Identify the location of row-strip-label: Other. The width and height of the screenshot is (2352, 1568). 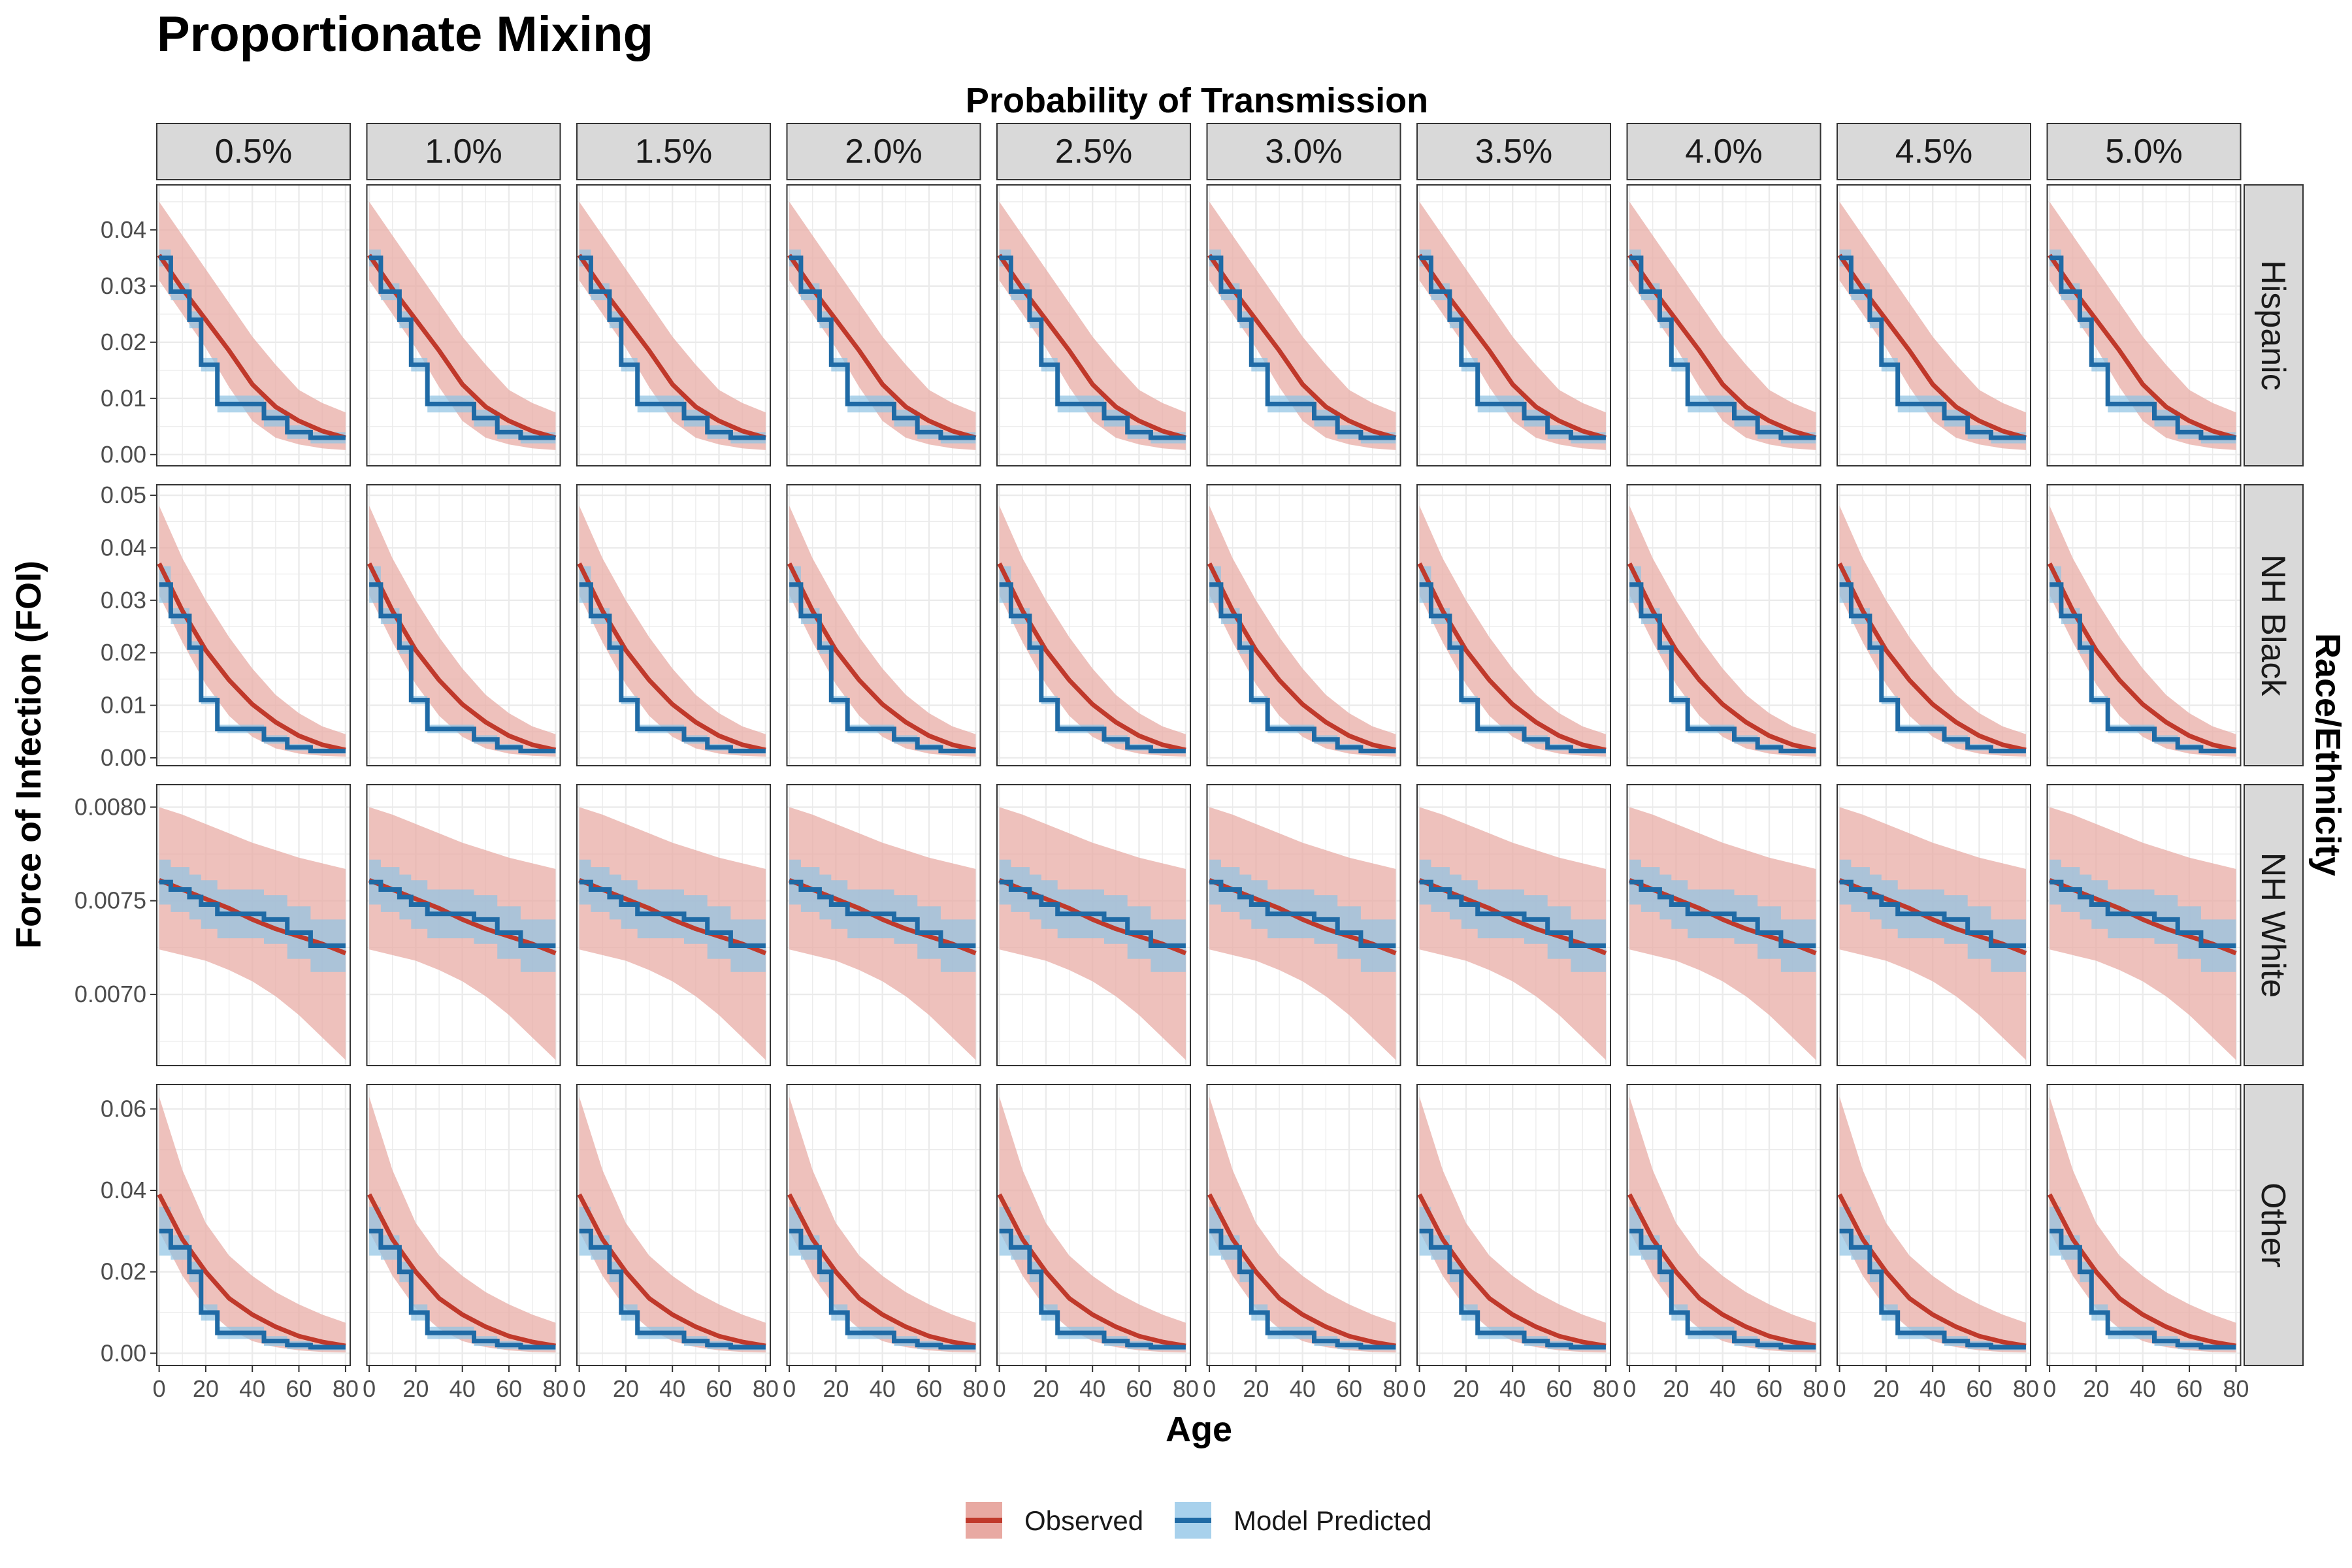
(2273, 1225).